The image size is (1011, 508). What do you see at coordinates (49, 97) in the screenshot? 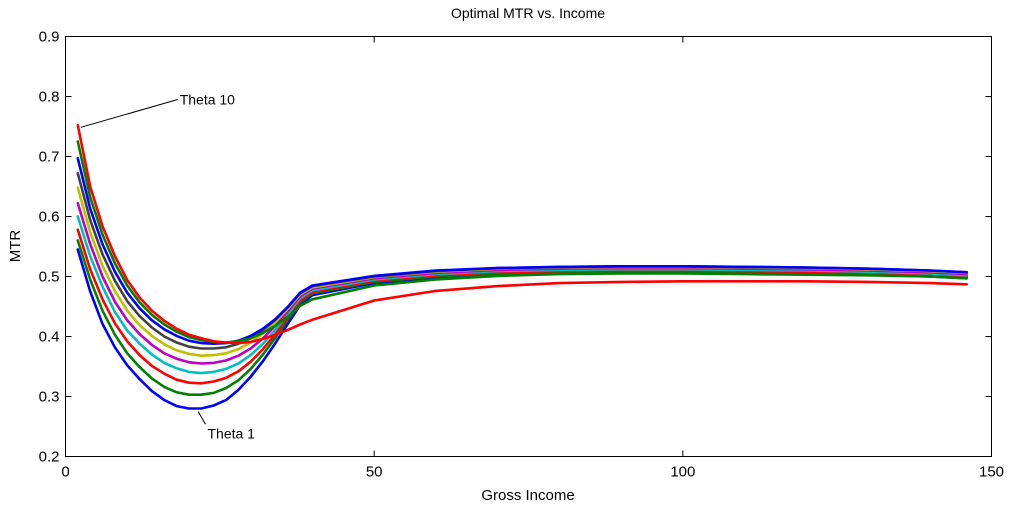
I see `y-tick-label: 0.8` at bounding box center [49, 97].